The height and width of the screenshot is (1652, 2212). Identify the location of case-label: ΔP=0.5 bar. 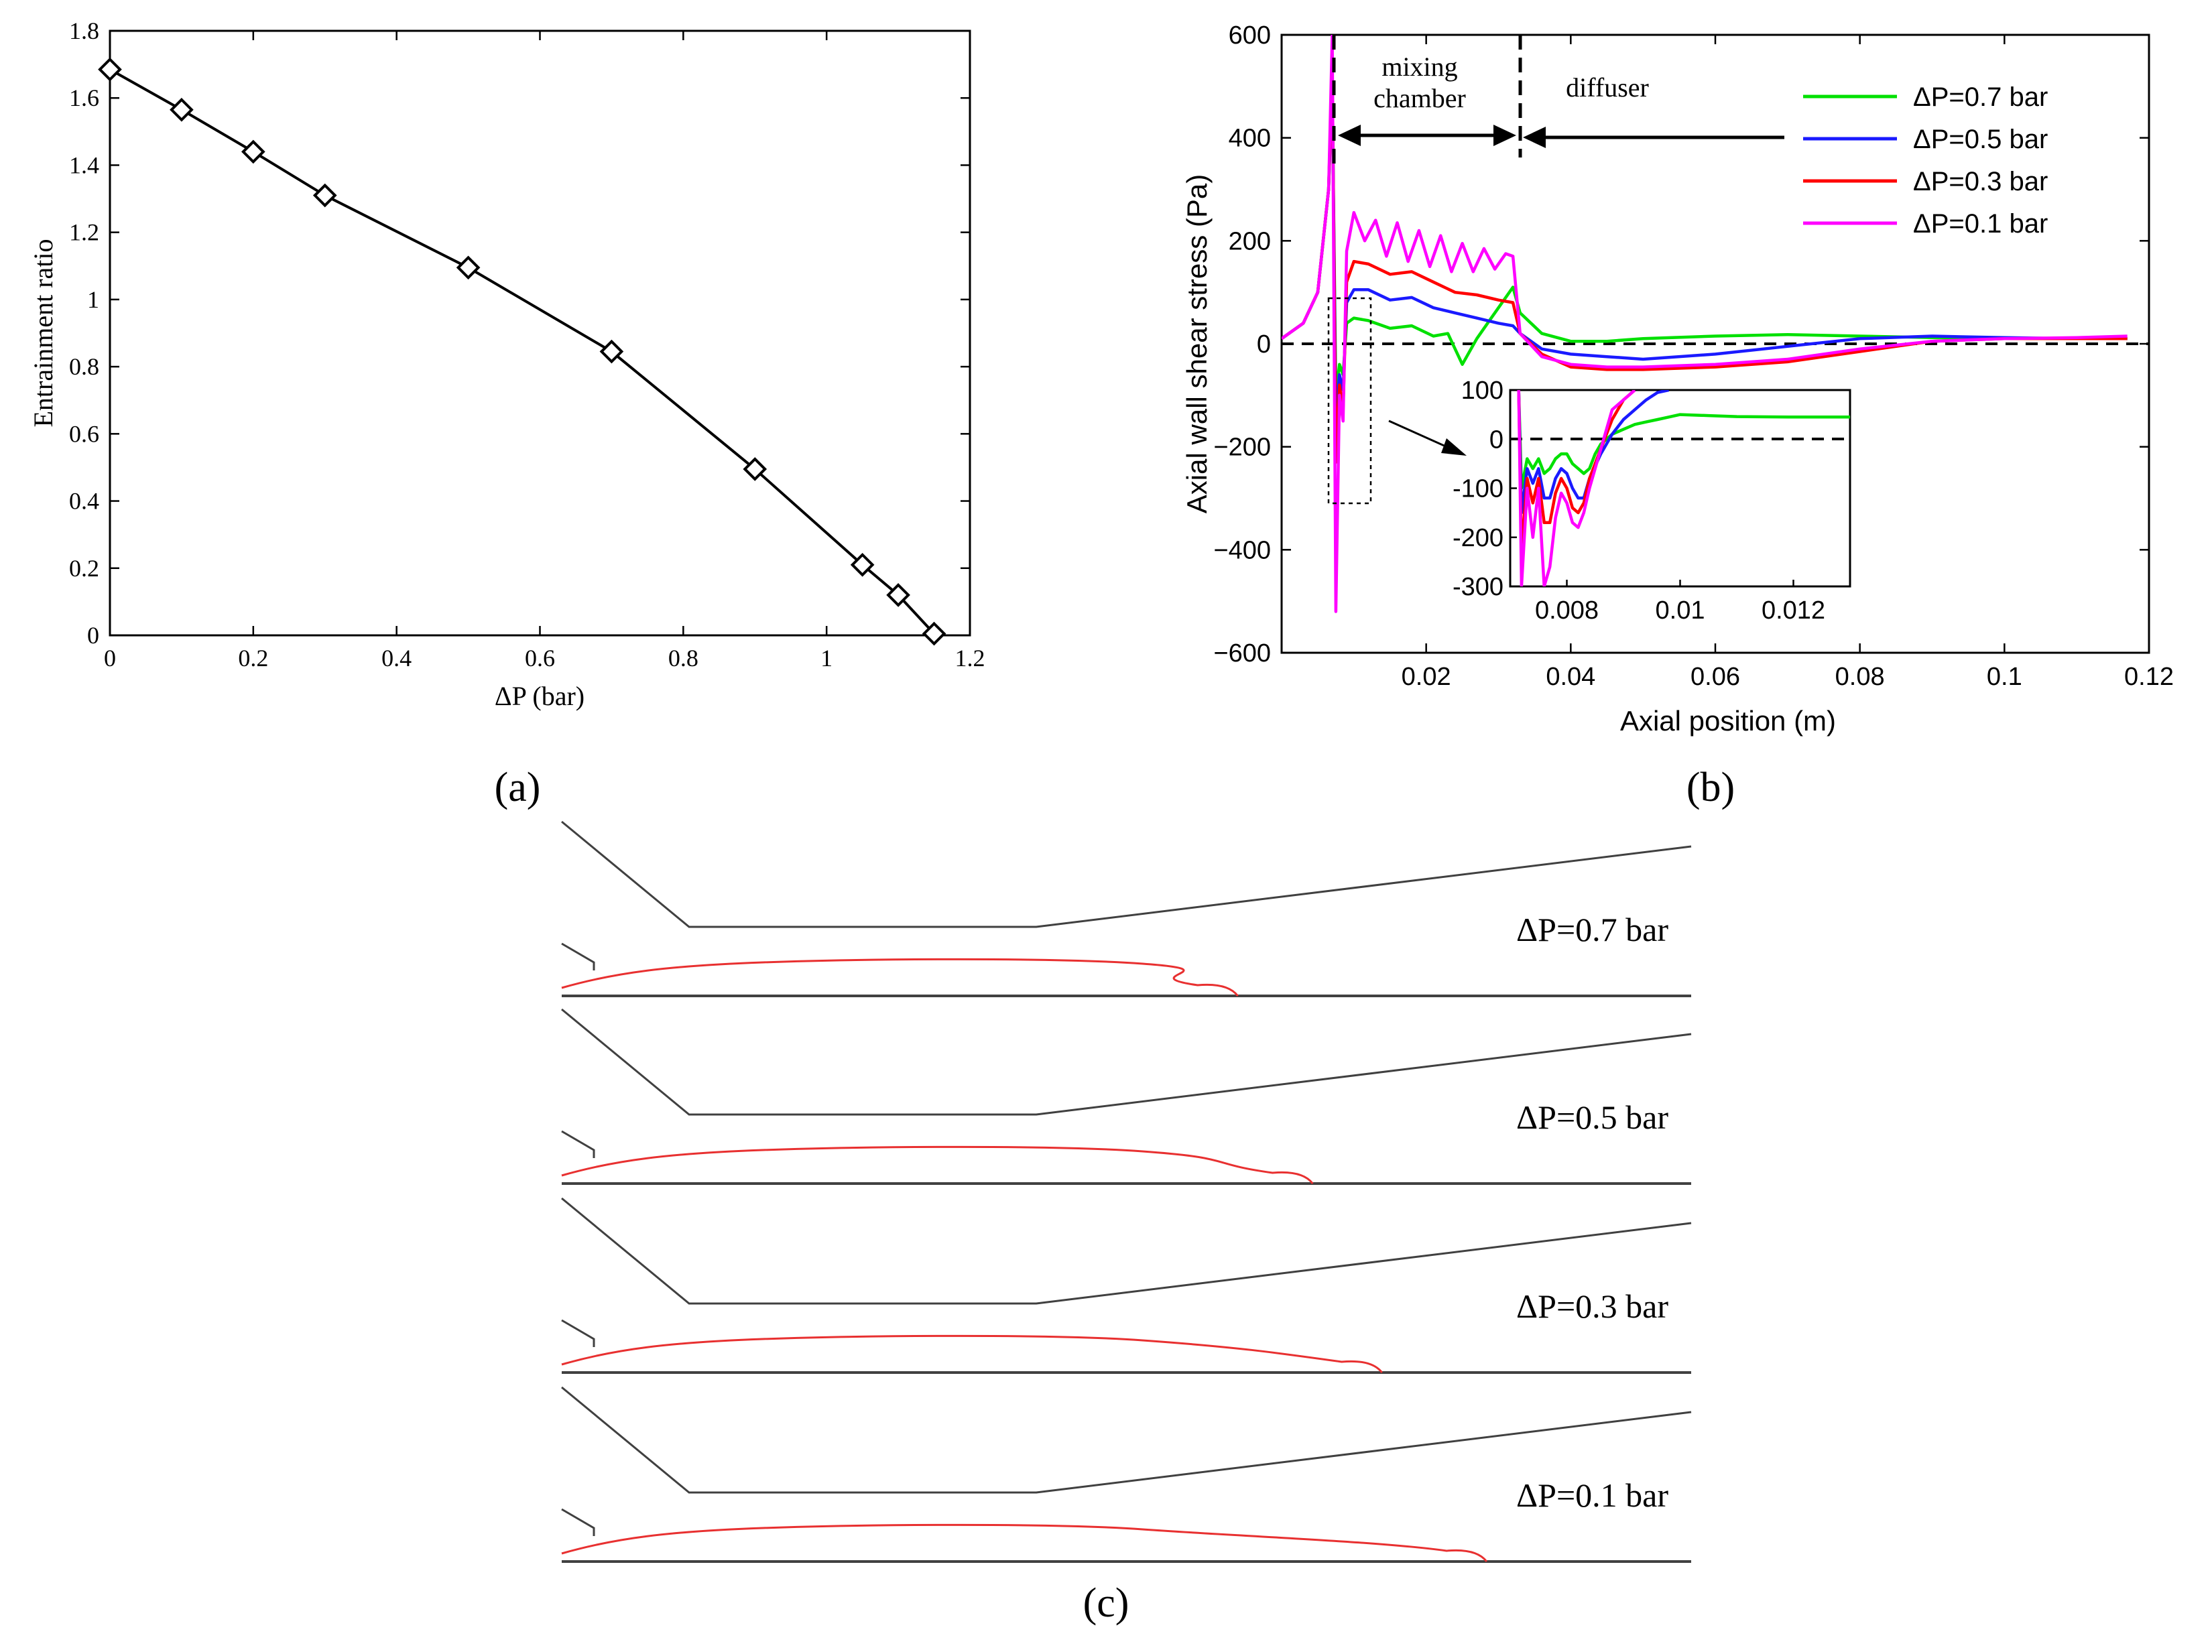
(1592, 1117).